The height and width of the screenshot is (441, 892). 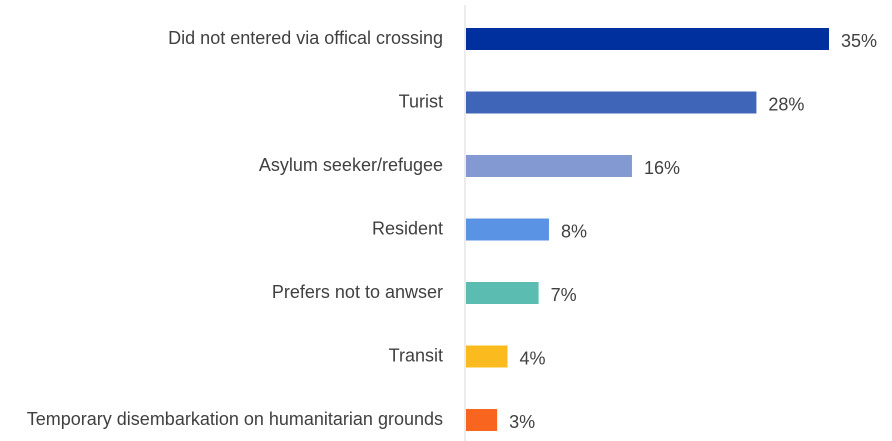 I want to click on value-label-temporary-disembarkation-on-humanitarian-grounds: 3%, so click(x=522, y=422).